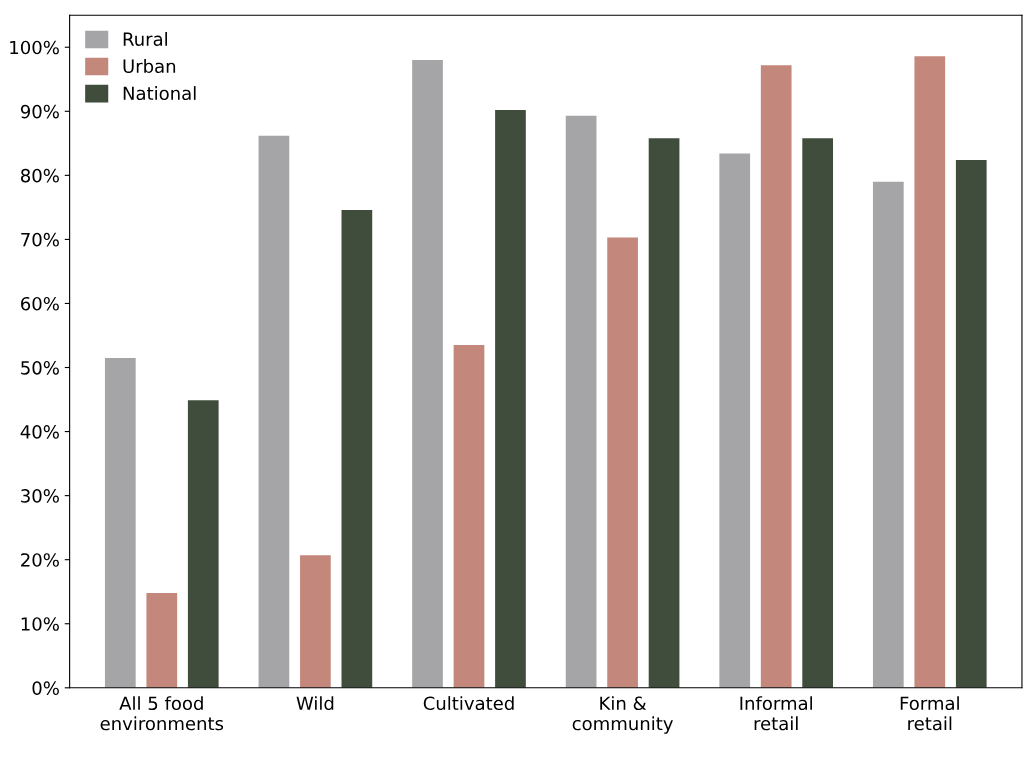 This screenshot has height=760, width=1024. What do you see at coordinates (40, 496) in the screenshot?
I see `y-tick-label: 30%` at bounding box center [40, 496].